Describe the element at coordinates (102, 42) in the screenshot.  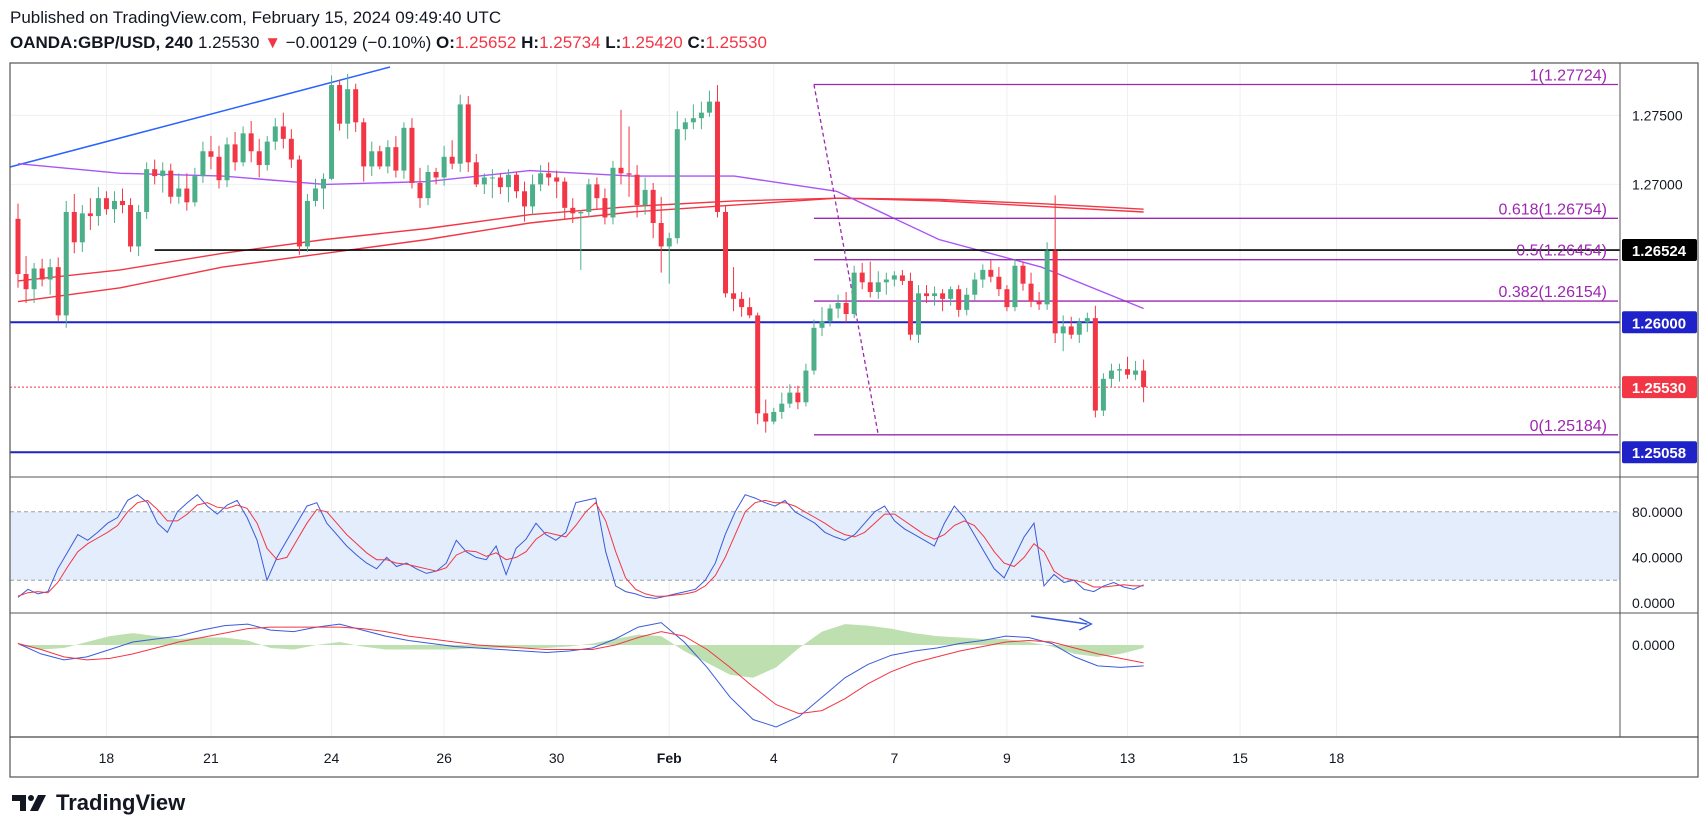
I see `symbol-name: OANDA:GBP/USD, 240` at that location.